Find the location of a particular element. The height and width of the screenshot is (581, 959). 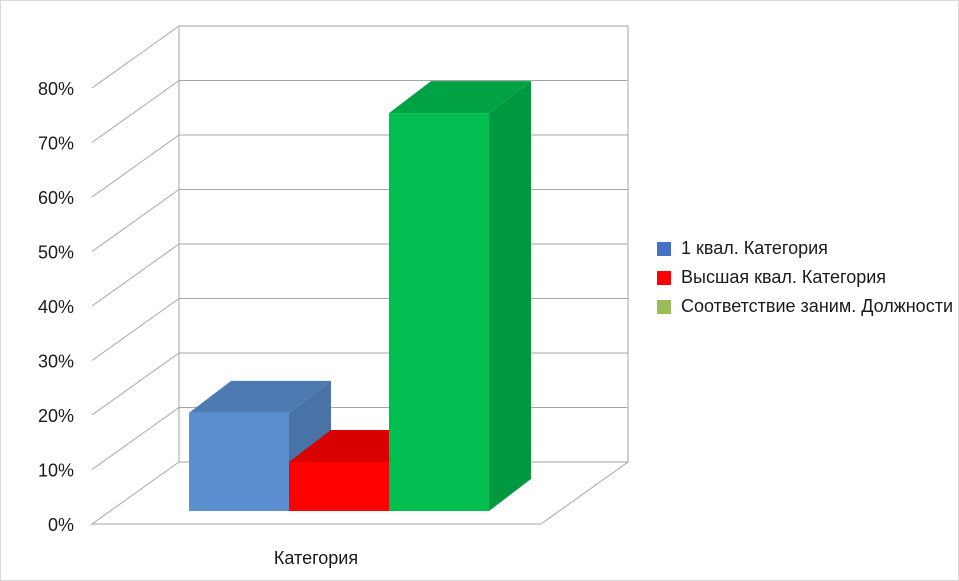

y-tick-label: 20% is located at coordinates (56, 416).